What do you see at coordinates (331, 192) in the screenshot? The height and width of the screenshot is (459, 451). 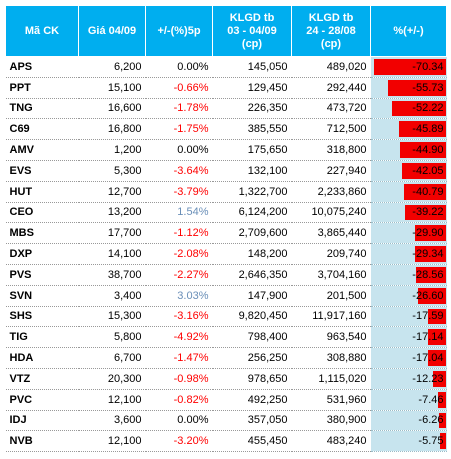 I see `cell: 2,233,860` at bounding box center [331, 192].